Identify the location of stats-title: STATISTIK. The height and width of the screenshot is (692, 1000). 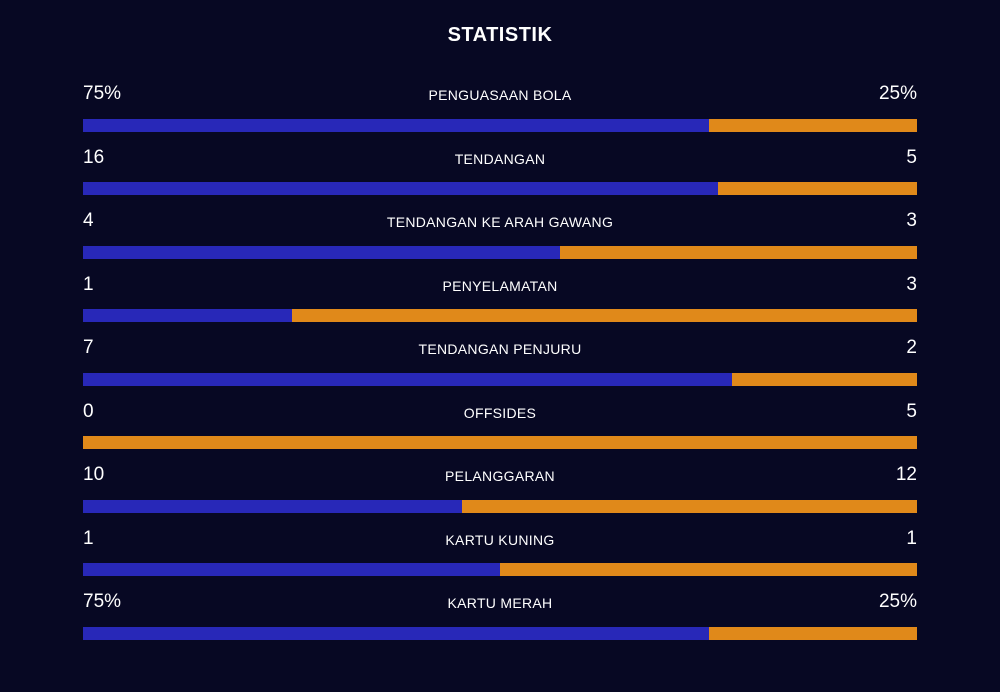
(500, 35).